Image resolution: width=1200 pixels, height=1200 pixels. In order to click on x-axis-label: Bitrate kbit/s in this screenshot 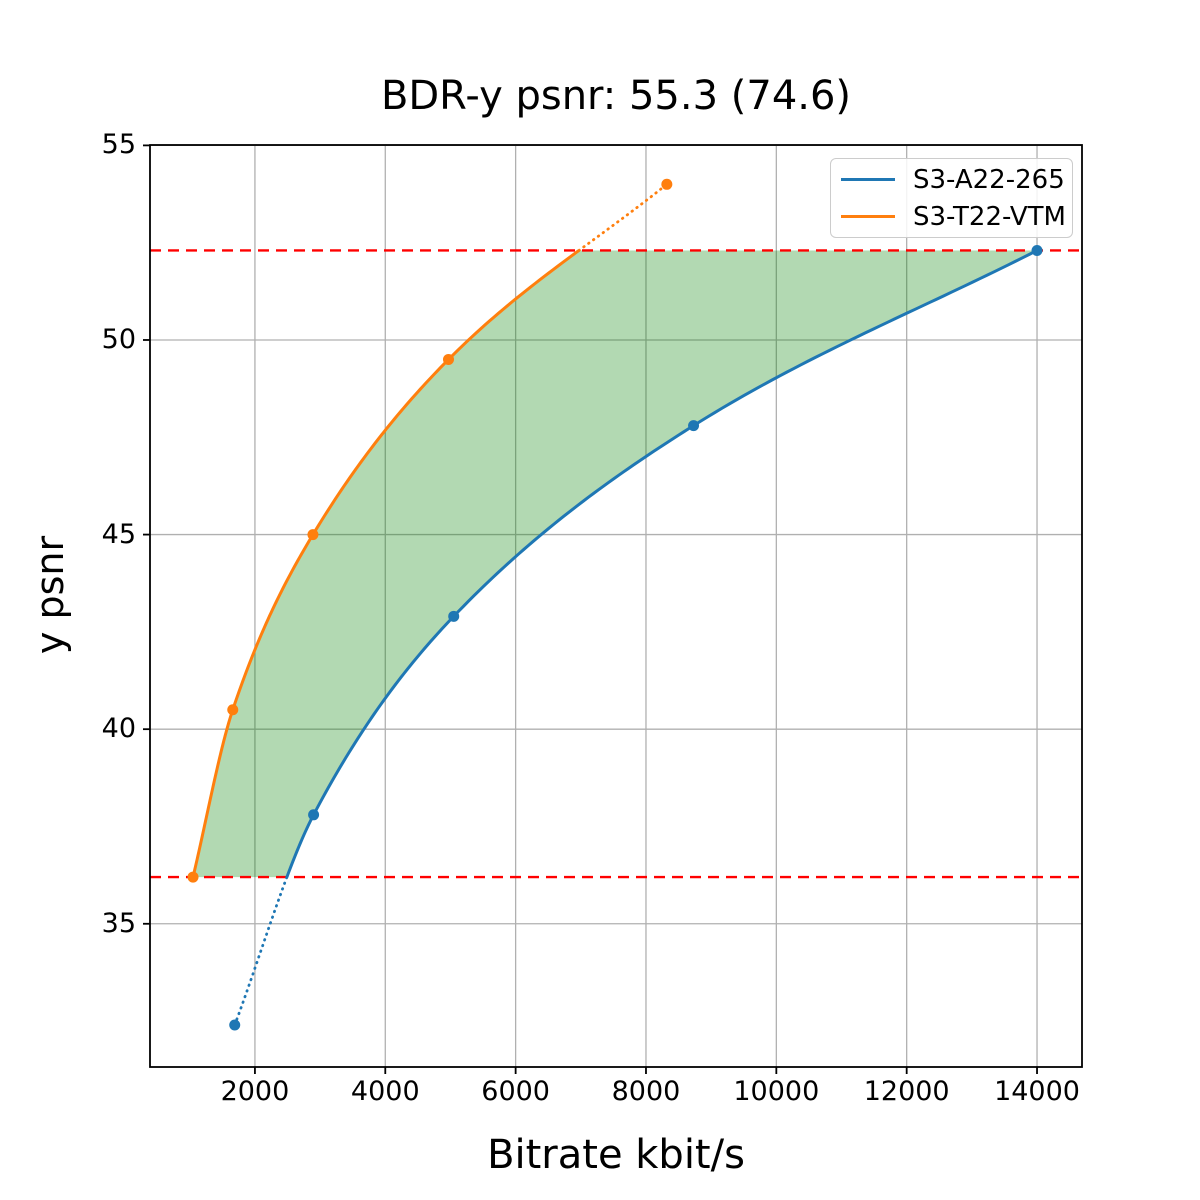, I will do `click(616, 1155)`.